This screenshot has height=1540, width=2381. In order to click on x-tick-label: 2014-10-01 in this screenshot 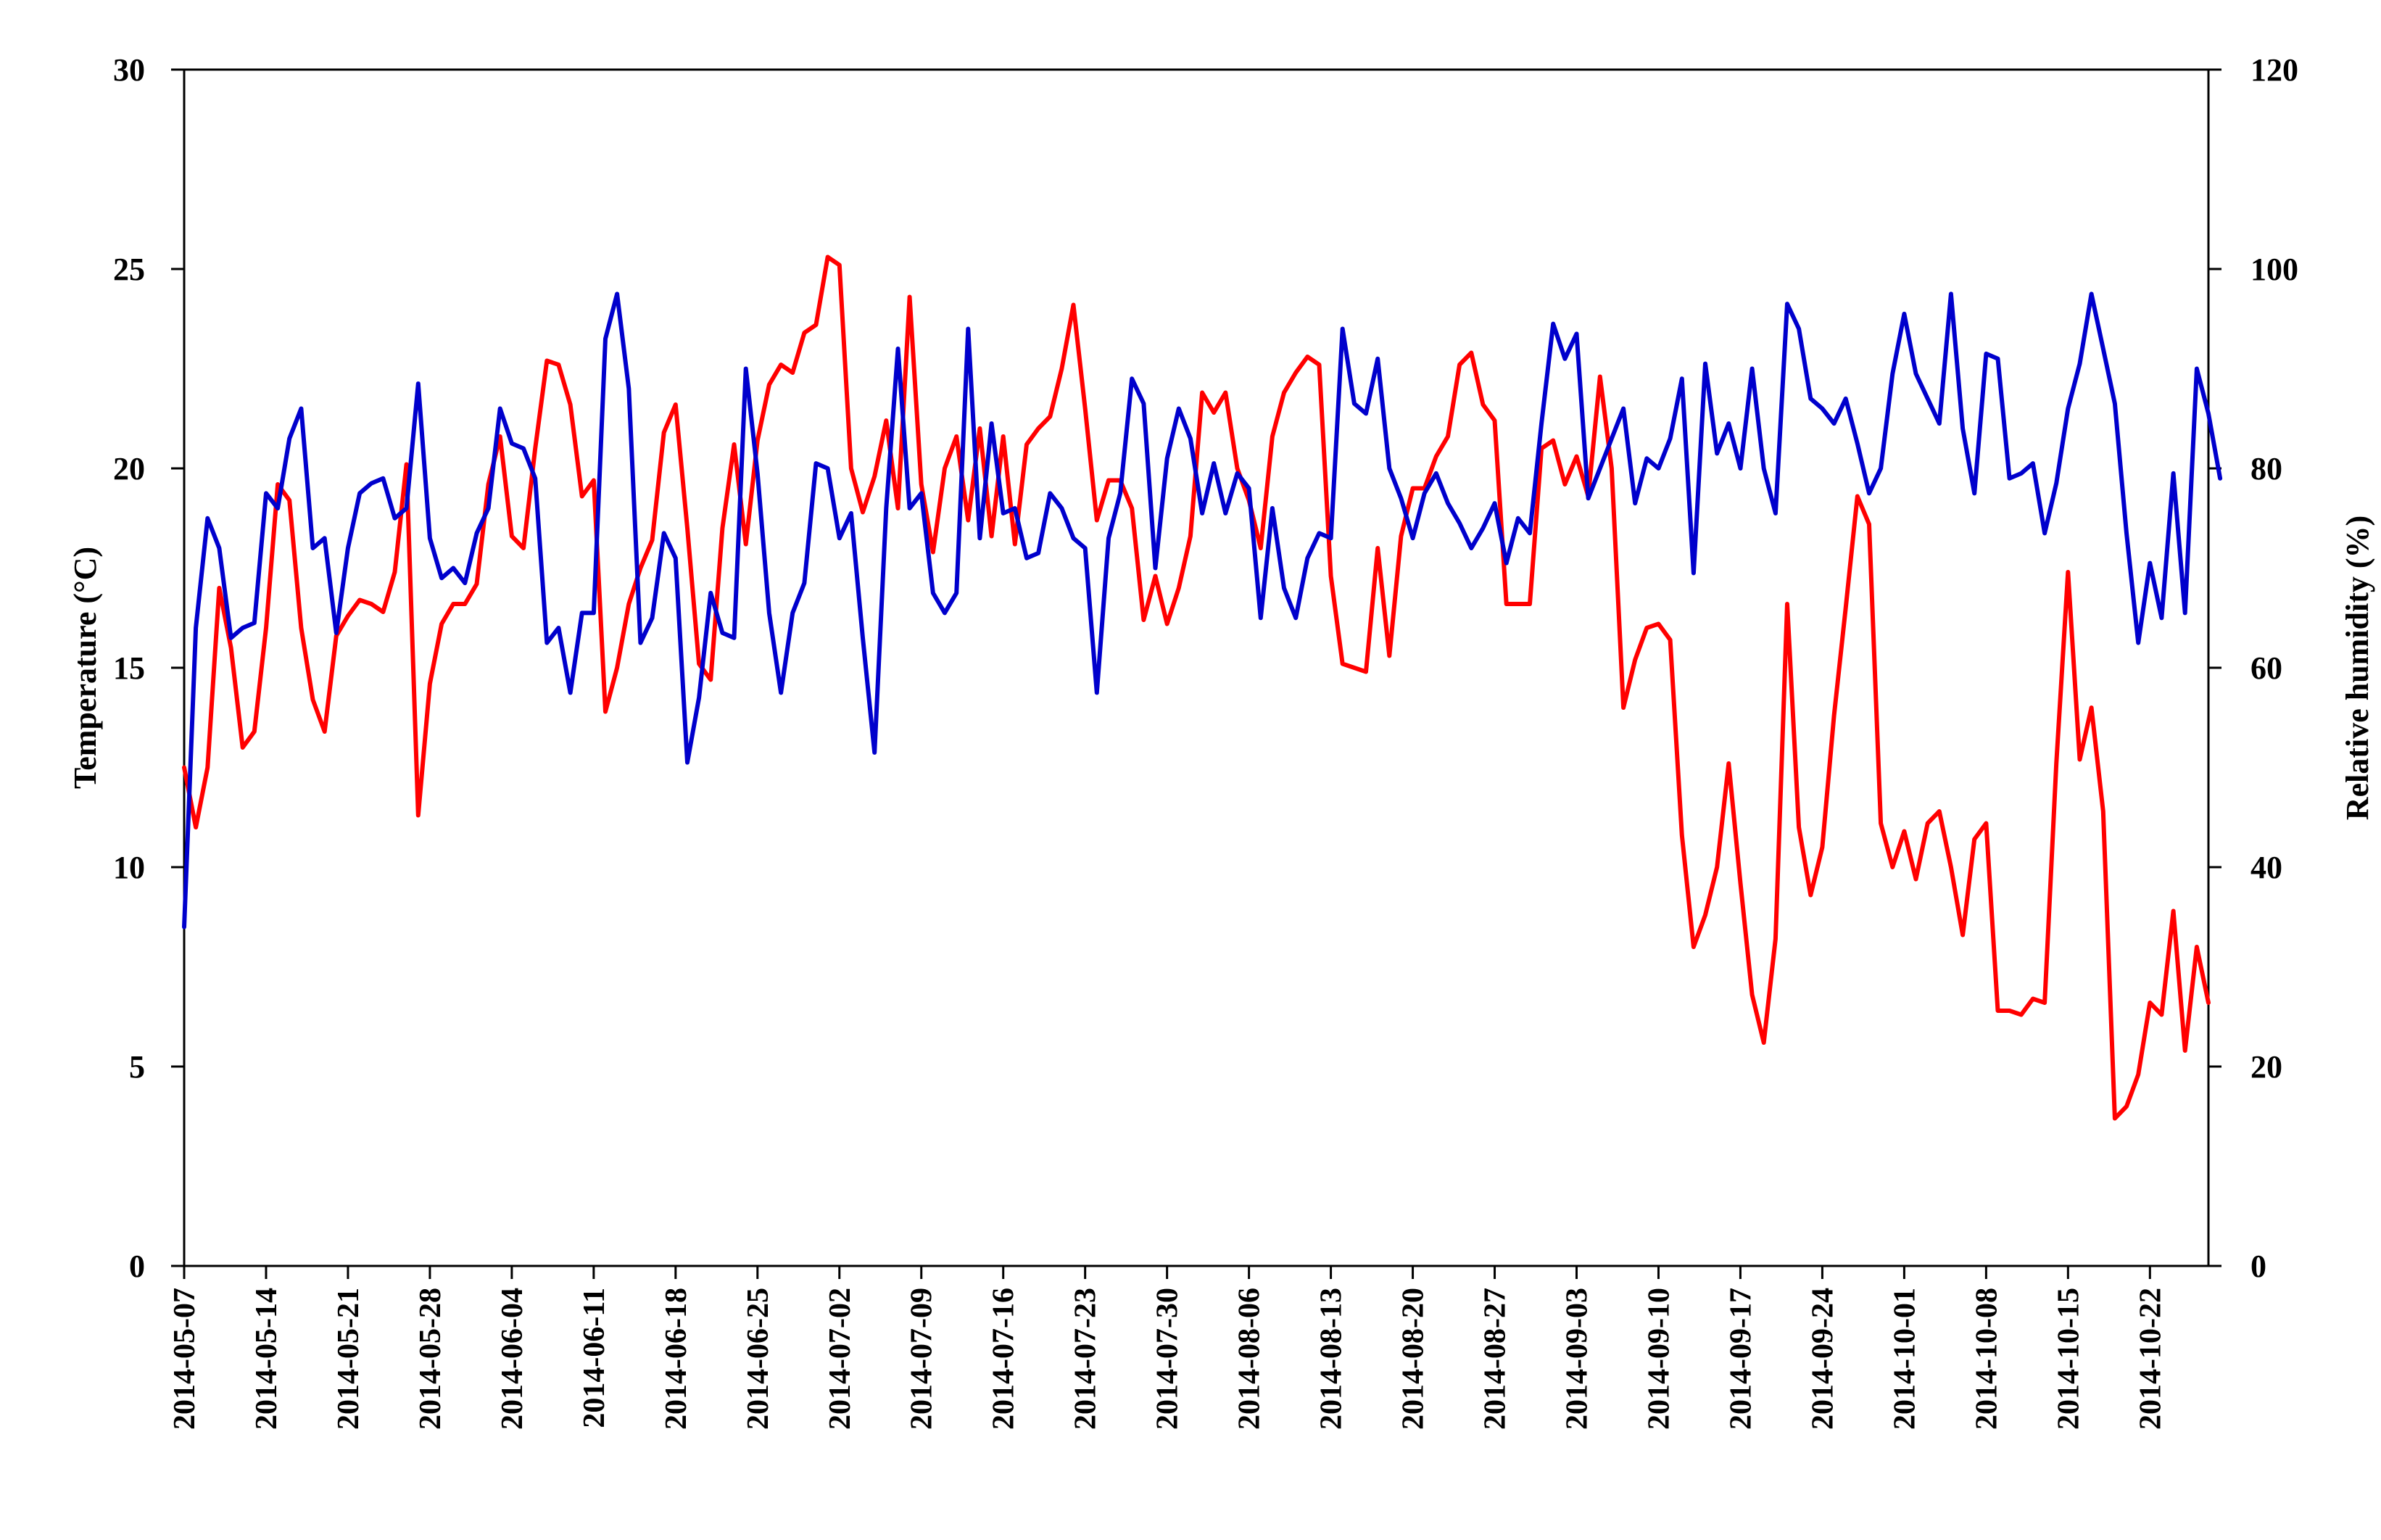, I will do `click(1905, 1359)`.